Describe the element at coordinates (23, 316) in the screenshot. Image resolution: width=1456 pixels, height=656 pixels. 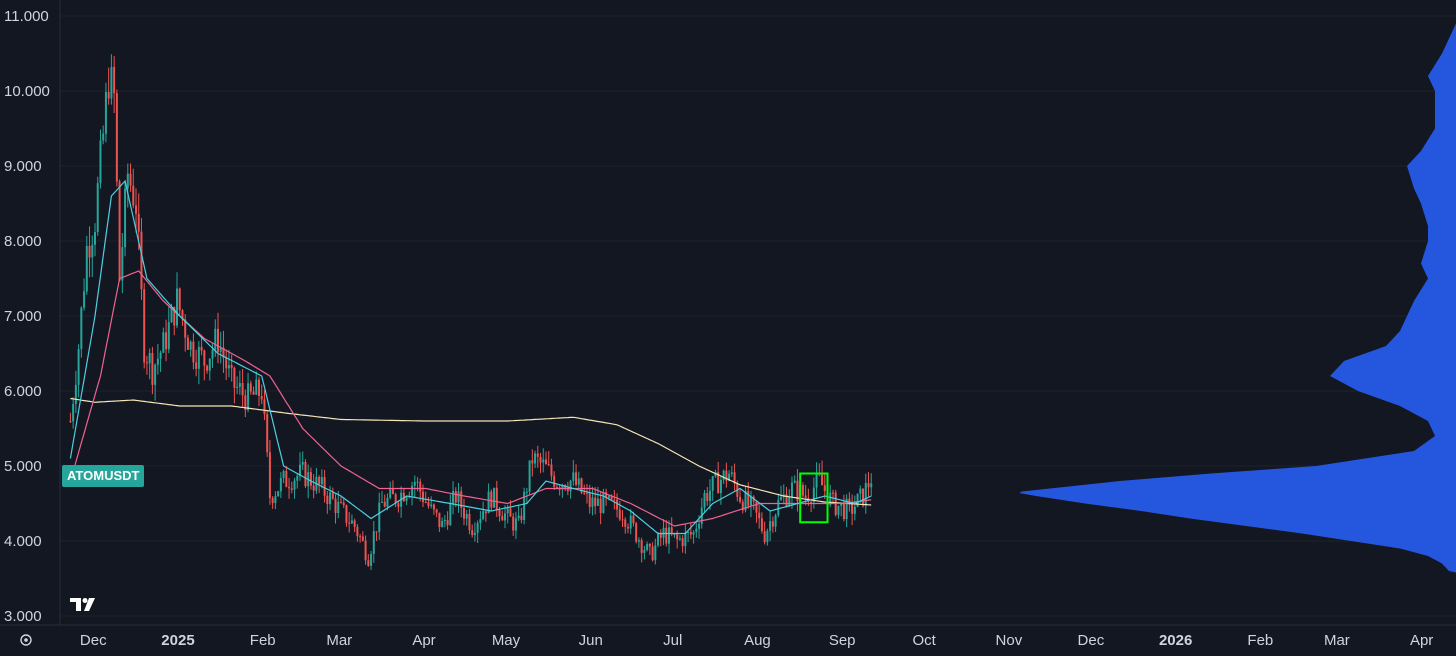
I see `y-tick-label: 7.000` at that location.